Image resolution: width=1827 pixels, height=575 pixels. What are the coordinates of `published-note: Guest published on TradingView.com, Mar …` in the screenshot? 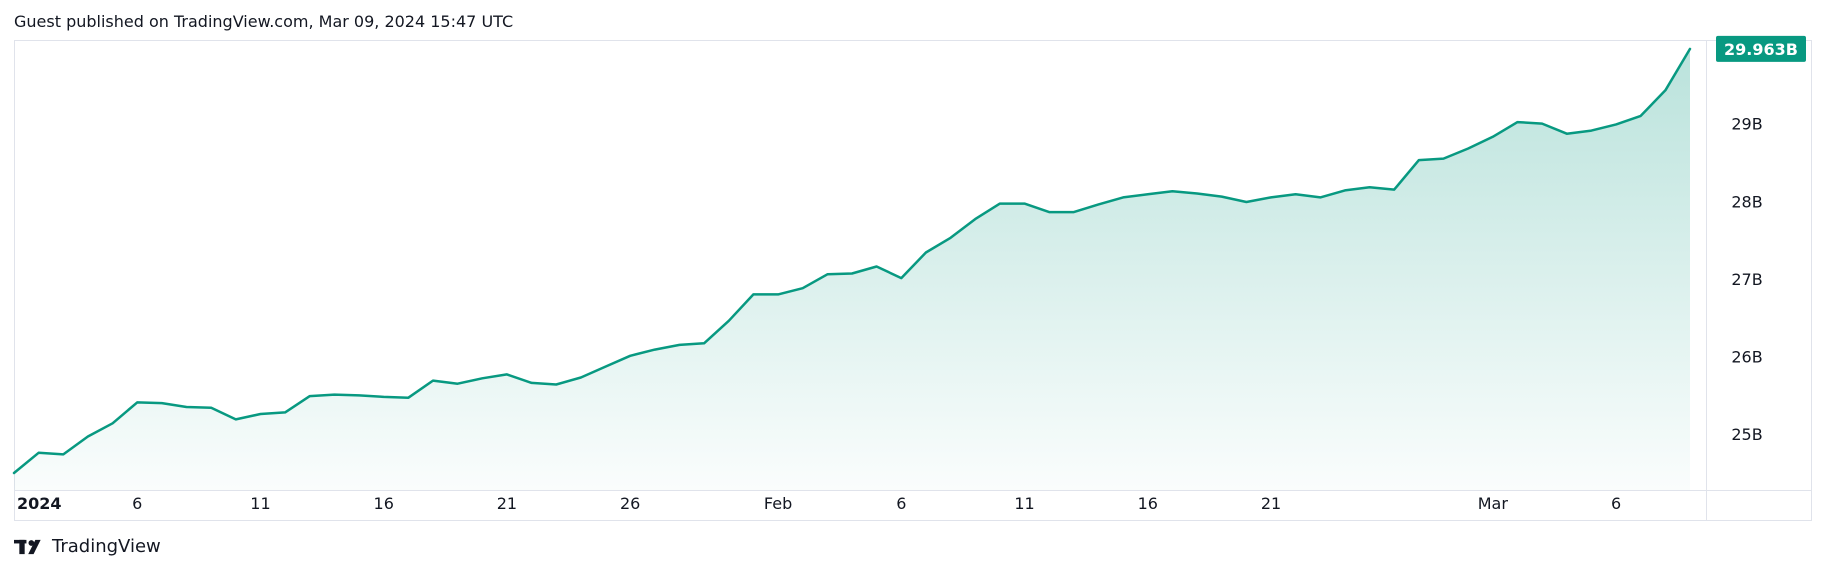 It's located at (264, 21).